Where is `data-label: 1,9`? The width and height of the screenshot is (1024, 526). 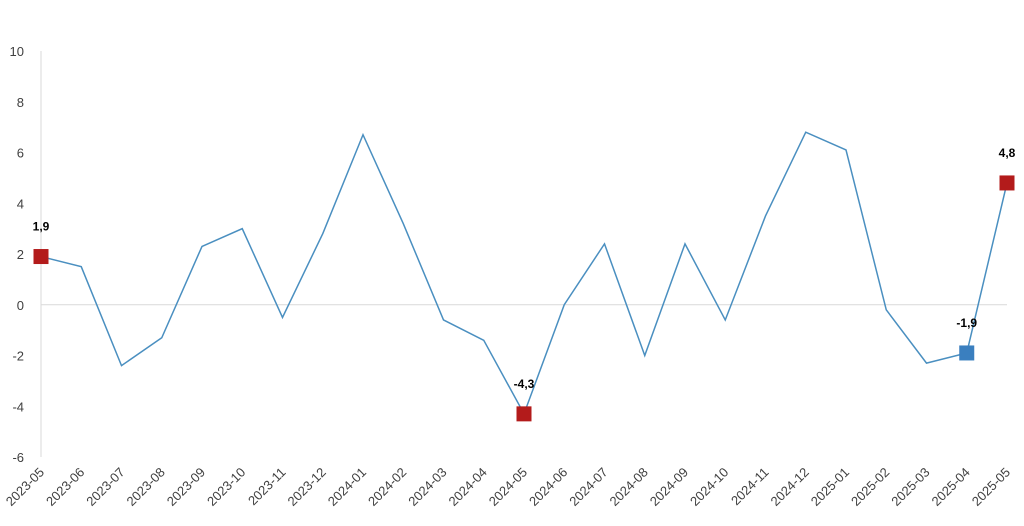
data-label: 1,9 is located at coordinates (41, 227).